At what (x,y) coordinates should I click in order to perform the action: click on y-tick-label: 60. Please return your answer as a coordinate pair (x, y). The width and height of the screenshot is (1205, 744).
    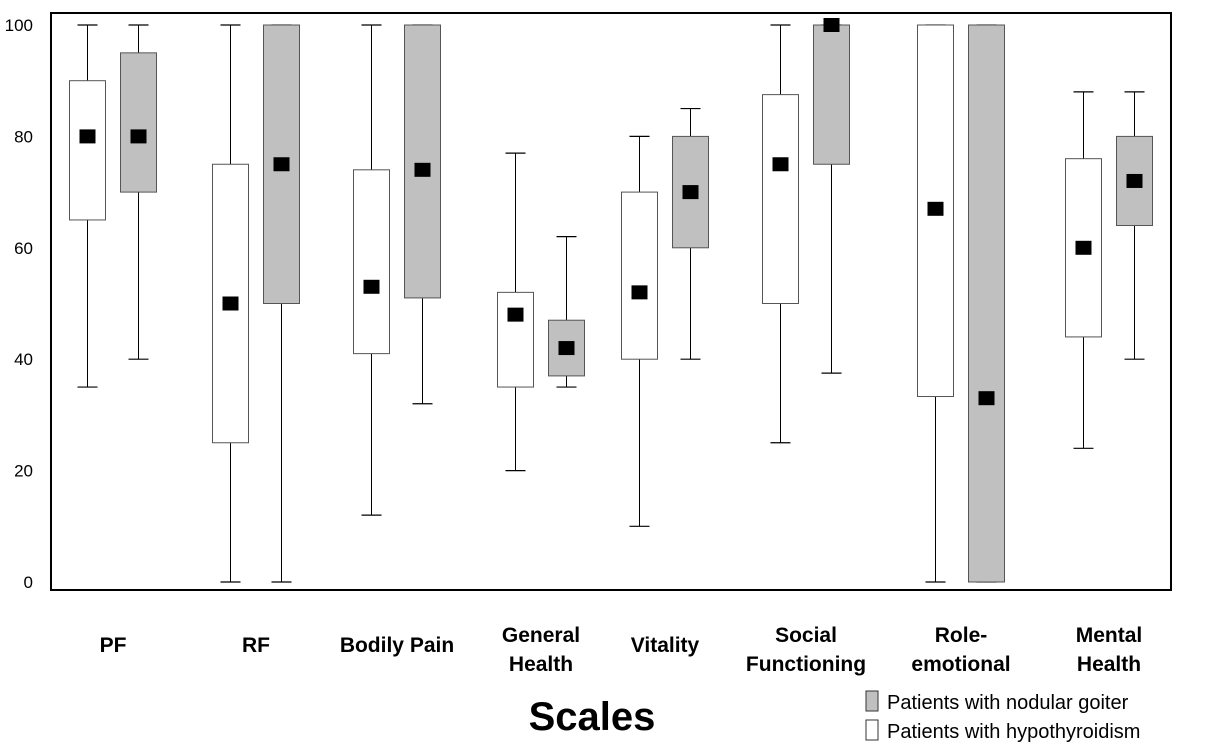
    Looking at the image, I should click on (23, 248).